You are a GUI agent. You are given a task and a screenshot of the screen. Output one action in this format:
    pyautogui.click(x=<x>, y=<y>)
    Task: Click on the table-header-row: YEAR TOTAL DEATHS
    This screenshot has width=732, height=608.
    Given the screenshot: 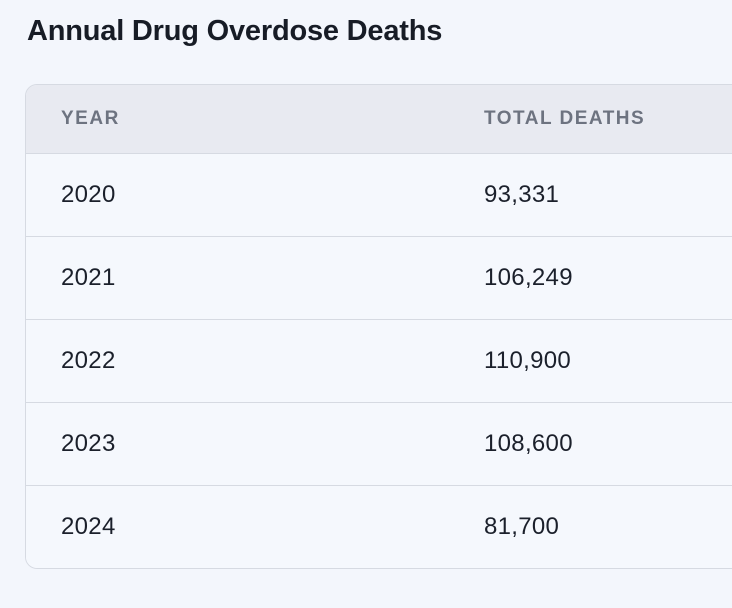 What is the action you would take?
    pyautogui.click(x=379, y=119)
    